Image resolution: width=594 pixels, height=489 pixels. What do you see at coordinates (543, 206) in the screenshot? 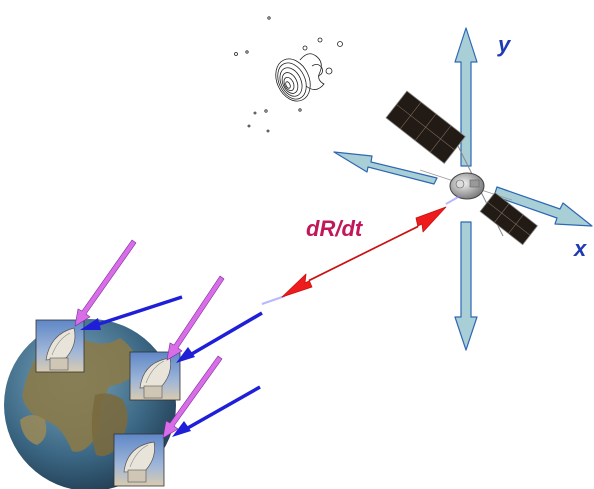
I see `axis-x-arrow` at bounding box center [543, 206].